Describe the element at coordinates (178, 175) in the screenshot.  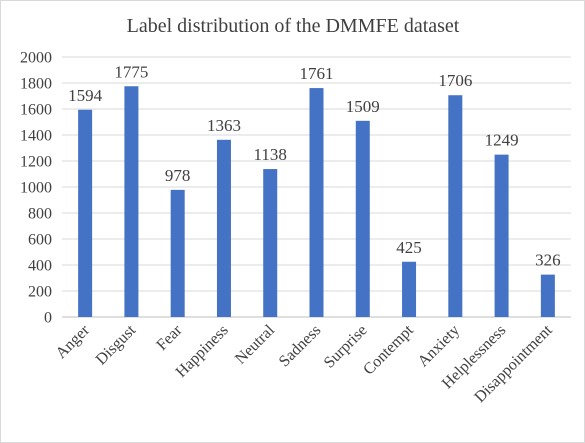
I see `data-label: 978` at that location.